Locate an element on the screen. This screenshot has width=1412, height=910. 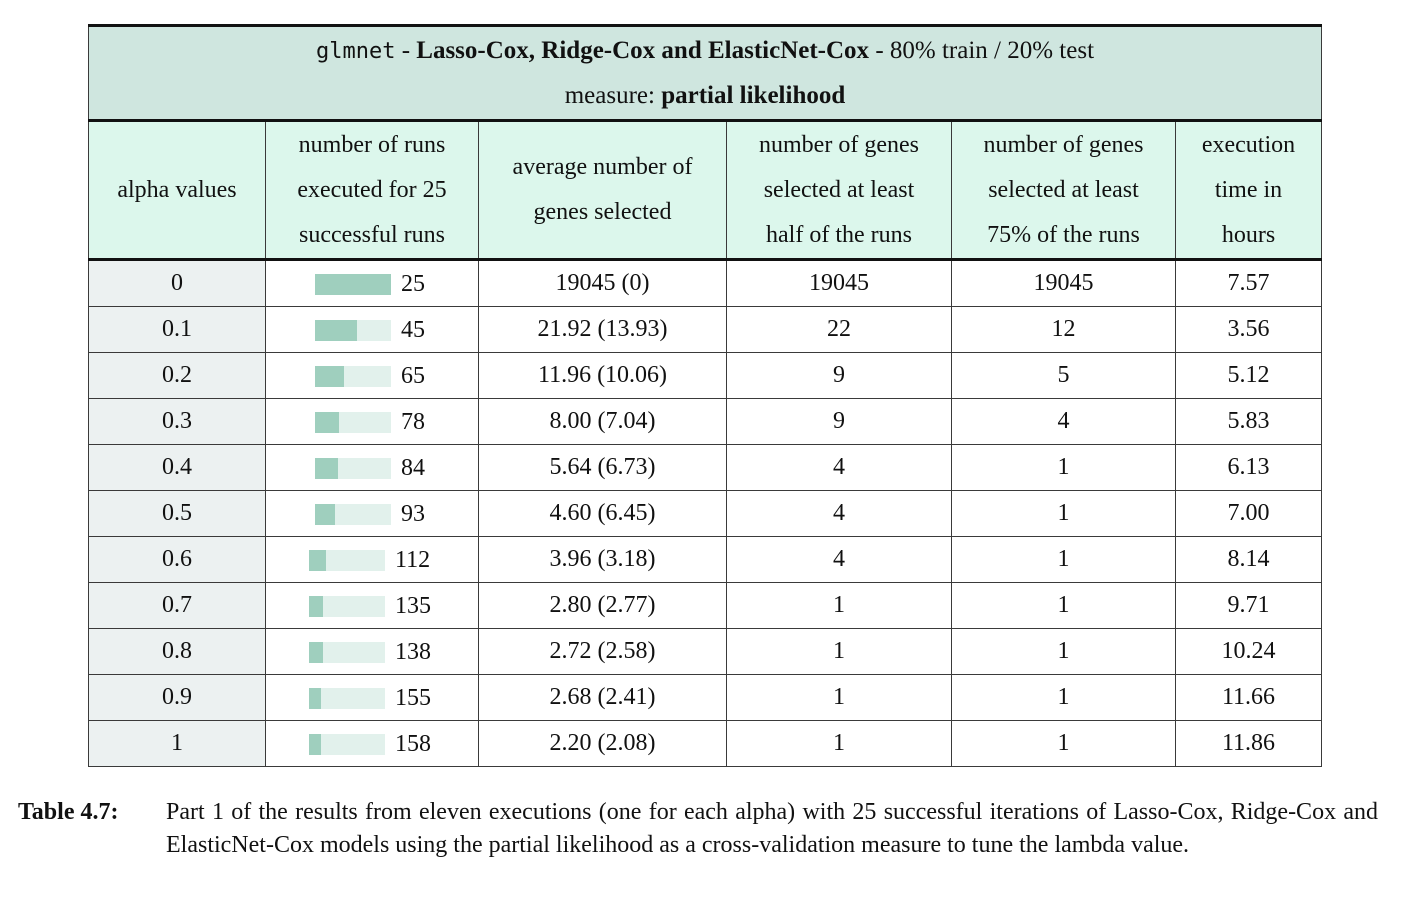
runs-bar-group: 155 is located at coordinates (372, 698).